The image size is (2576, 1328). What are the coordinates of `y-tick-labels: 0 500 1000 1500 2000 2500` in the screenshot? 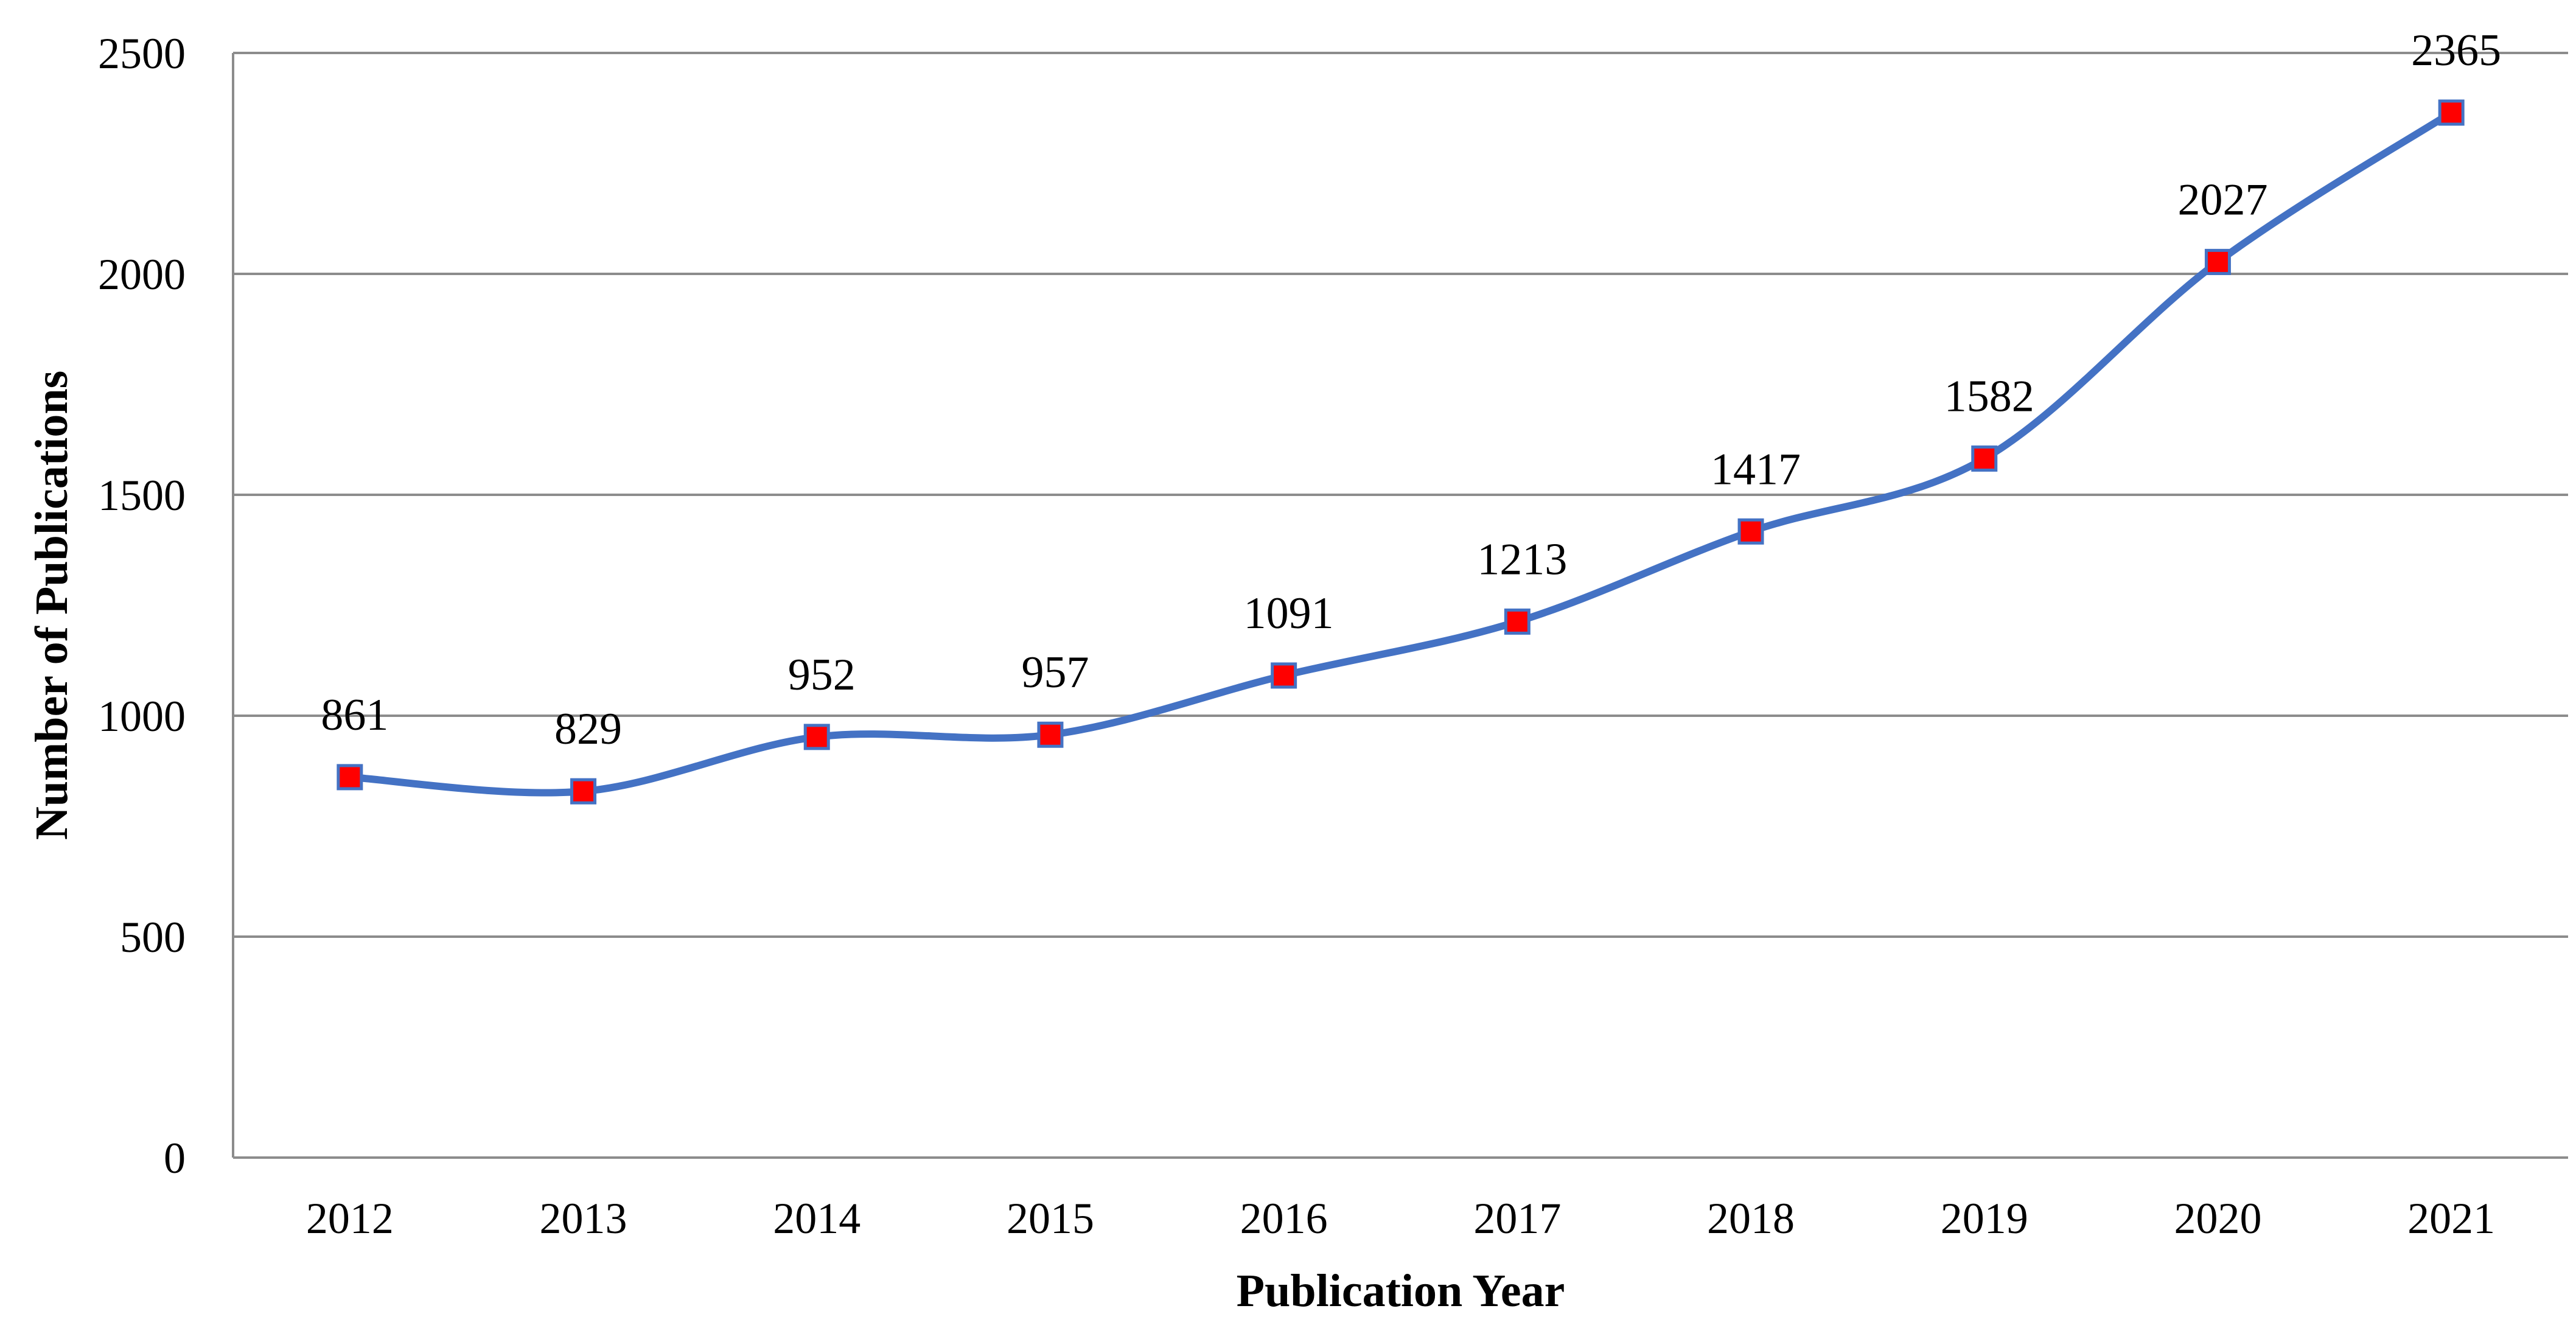 It's located at (142, 606).